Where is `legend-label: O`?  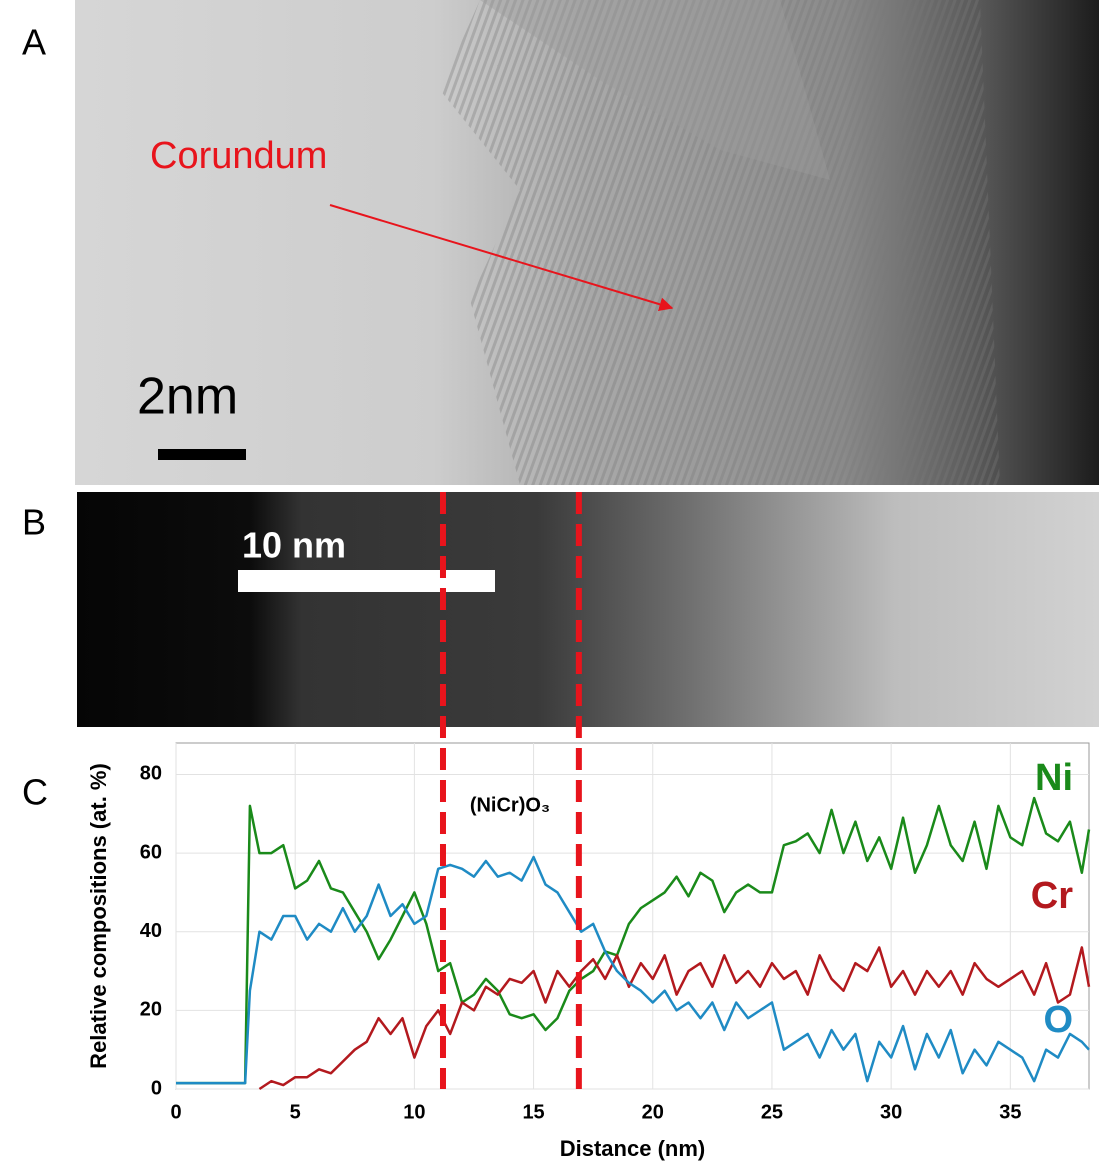
legend-label: O is located at coordinates (1058, 1020).